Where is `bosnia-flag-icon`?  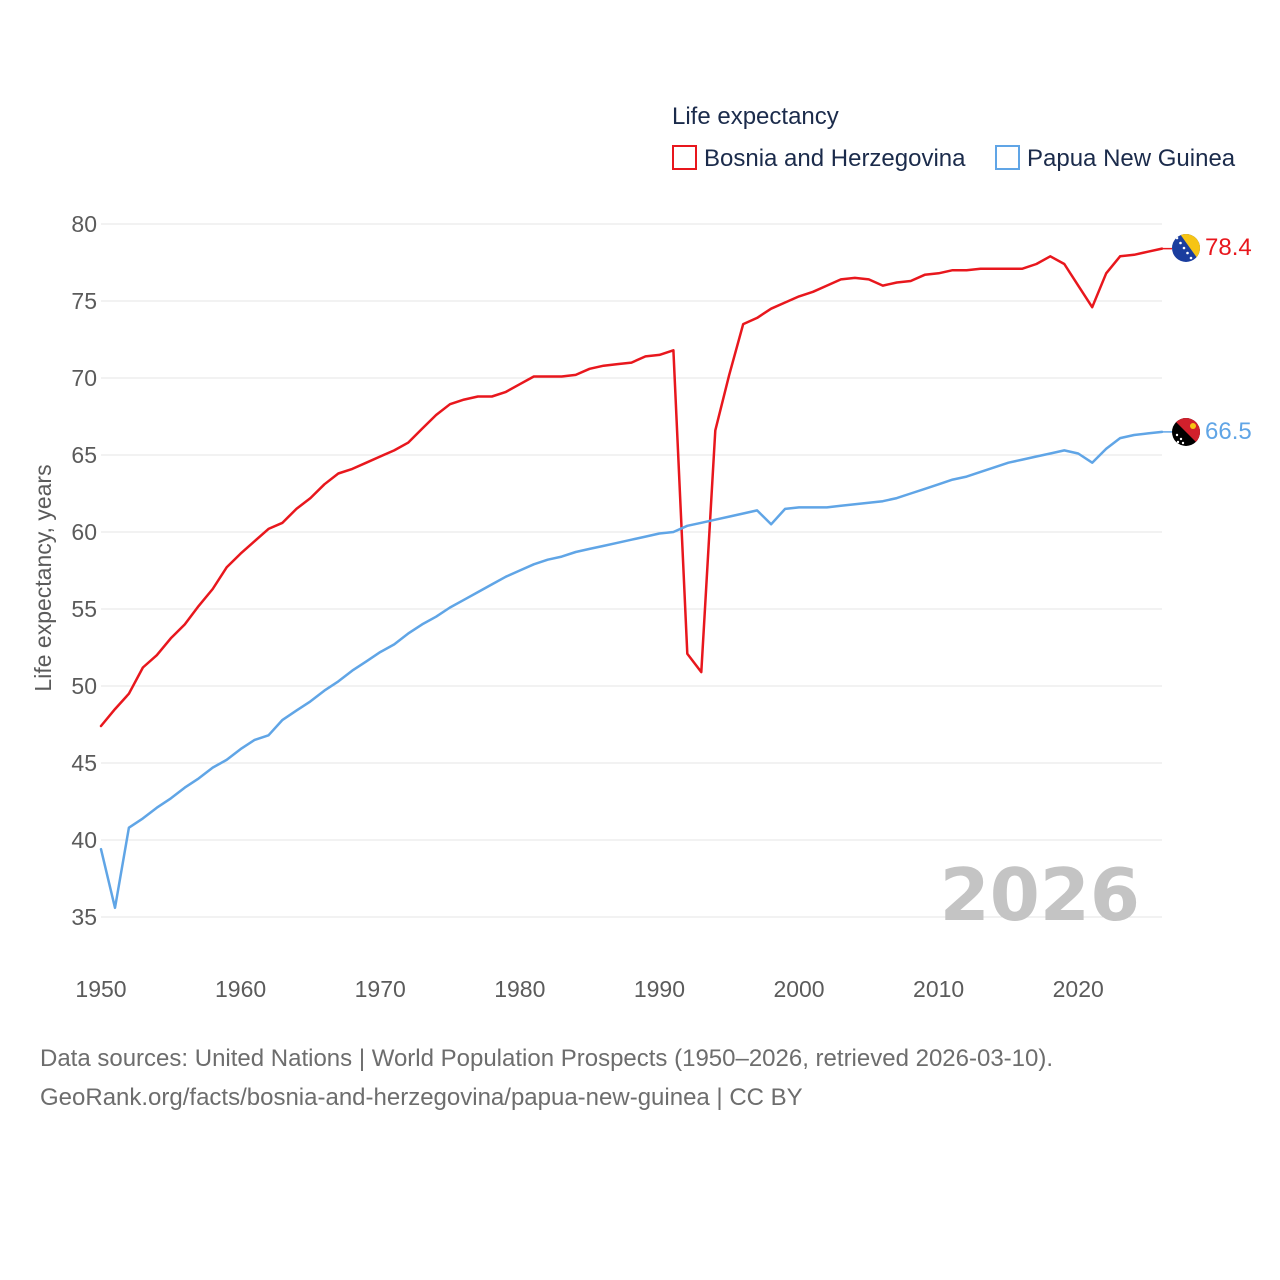
bosnia-flag-icon is located at coordinates (1186, 248).